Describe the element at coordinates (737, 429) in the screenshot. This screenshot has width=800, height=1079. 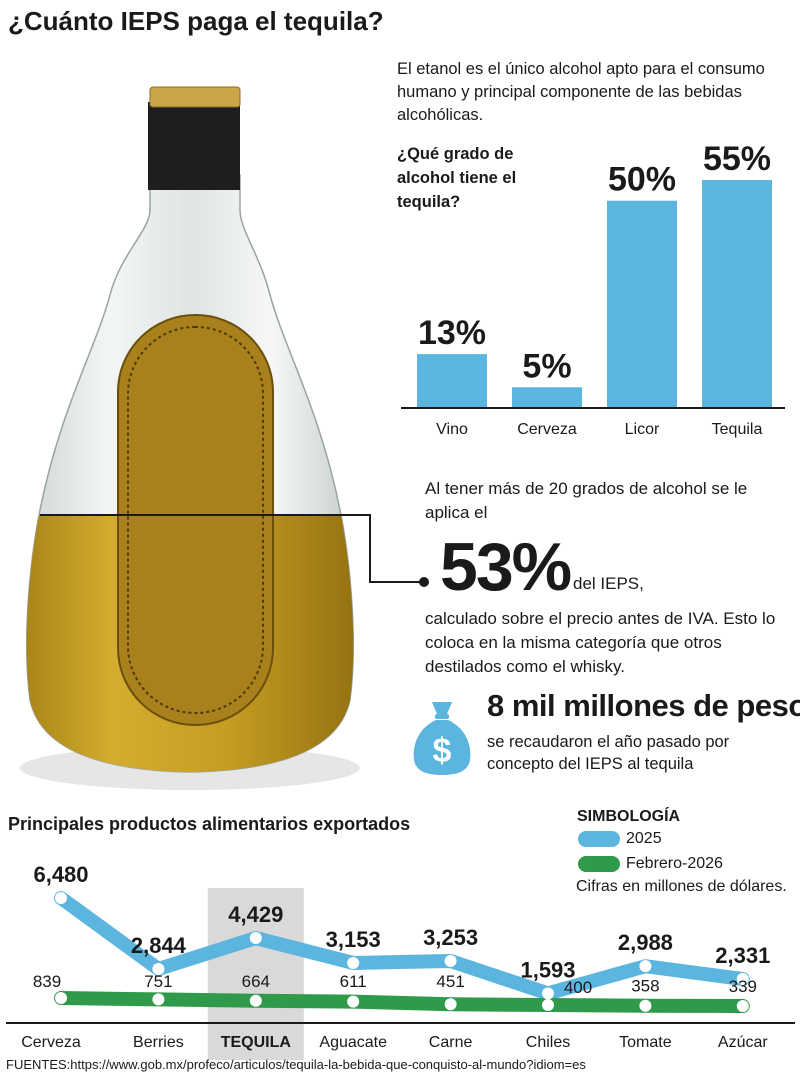
I see `bar-label-tequila: Tequila` at that location.